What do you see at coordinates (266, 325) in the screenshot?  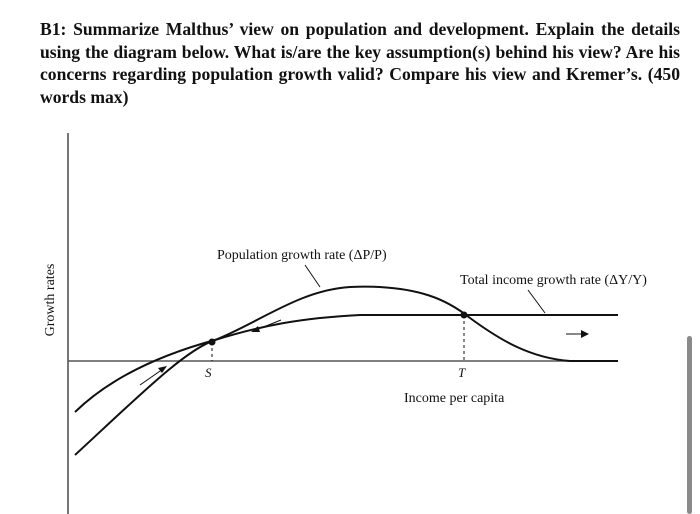 I see `arrow-toward-s-right` at bounding box center [266, 325].